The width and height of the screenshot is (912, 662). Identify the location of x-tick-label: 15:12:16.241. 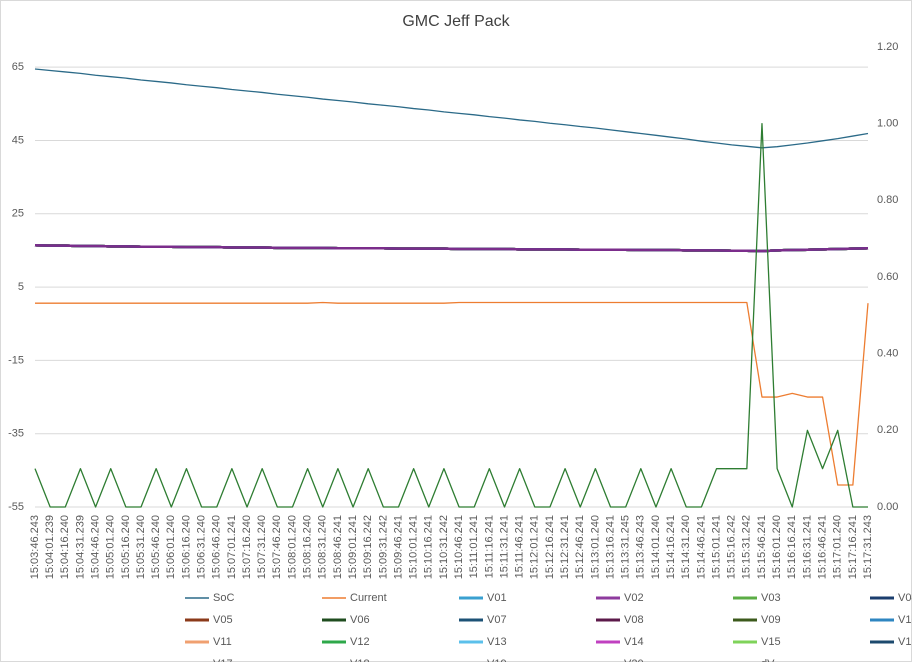
(550, 547).